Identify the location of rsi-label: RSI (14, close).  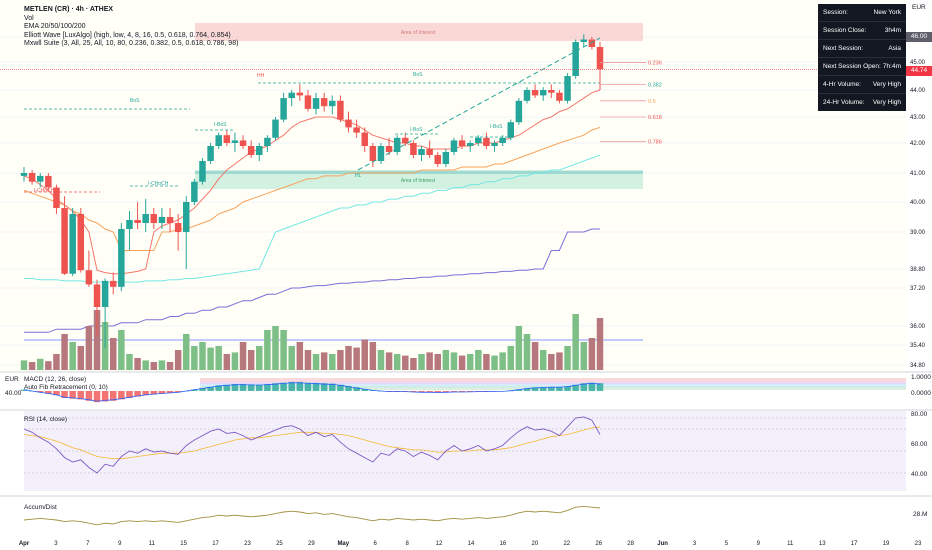
(45, 419).